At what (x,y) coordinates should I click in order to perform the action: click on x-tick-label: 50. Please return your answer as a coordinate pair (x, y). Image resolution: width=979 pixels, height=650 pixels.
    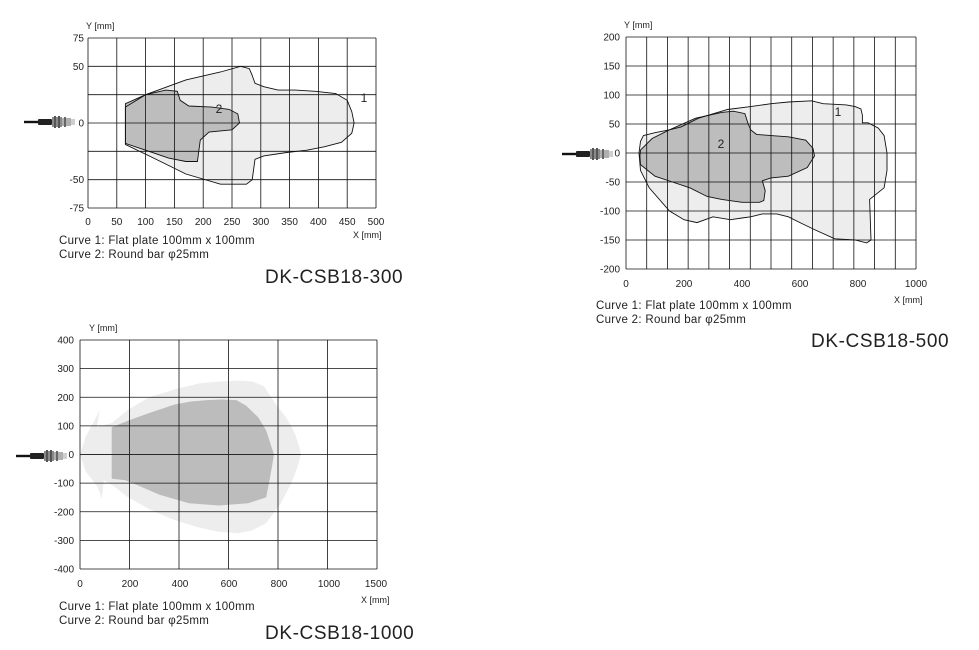
    Looking at the image, I should click on (117, 222).